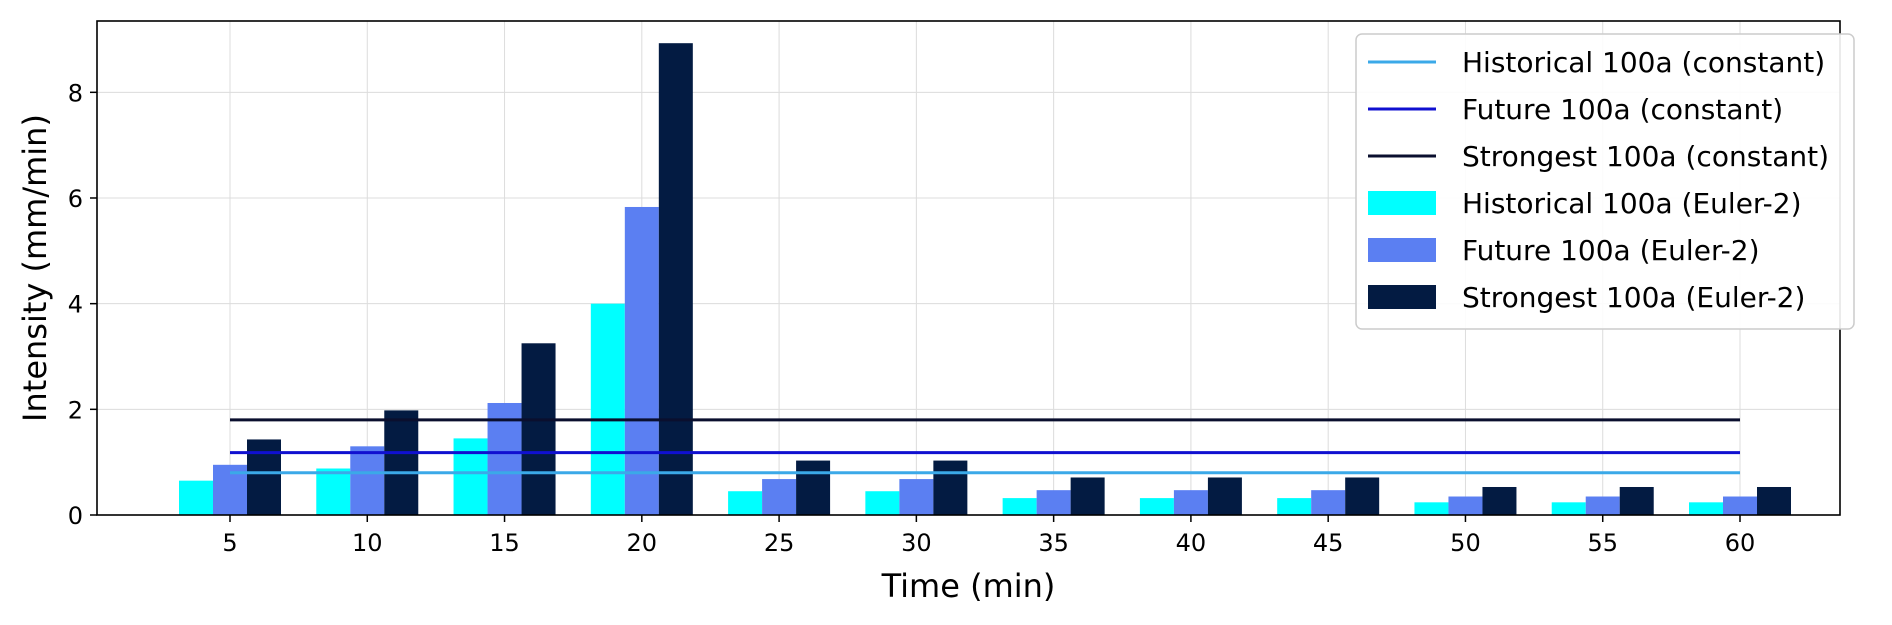 This screenshot has width=1892, height=625. What do you see at coordinates (985, 446) in the screenshot?
I see `constant-lines` at bounding box center [985, 446].